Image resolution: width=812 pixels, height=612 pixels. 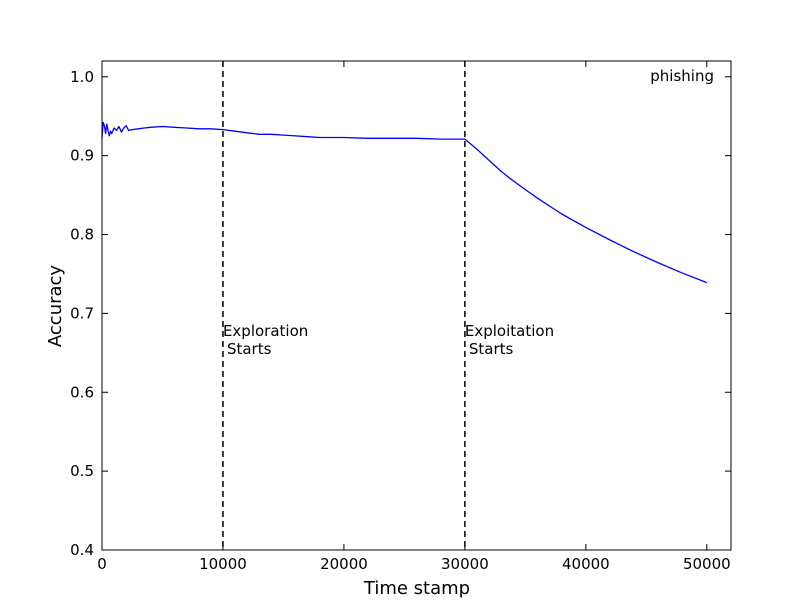 I want to click on vline-annotation-line1: Exploration, so click(x=265, y=331).